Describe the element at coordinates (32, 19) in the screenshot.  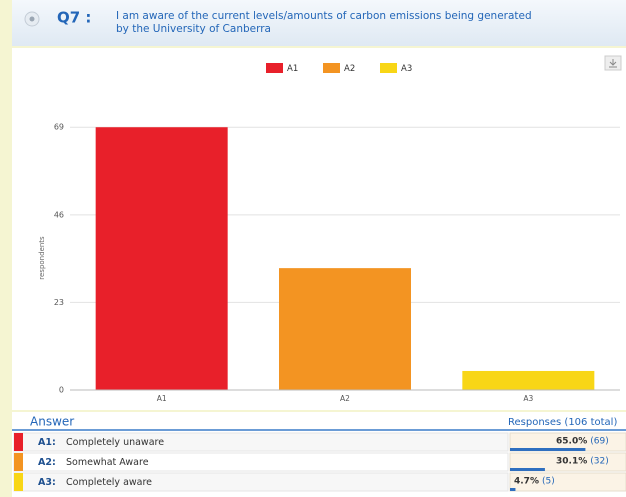
I see `collapse-dot` at that location.